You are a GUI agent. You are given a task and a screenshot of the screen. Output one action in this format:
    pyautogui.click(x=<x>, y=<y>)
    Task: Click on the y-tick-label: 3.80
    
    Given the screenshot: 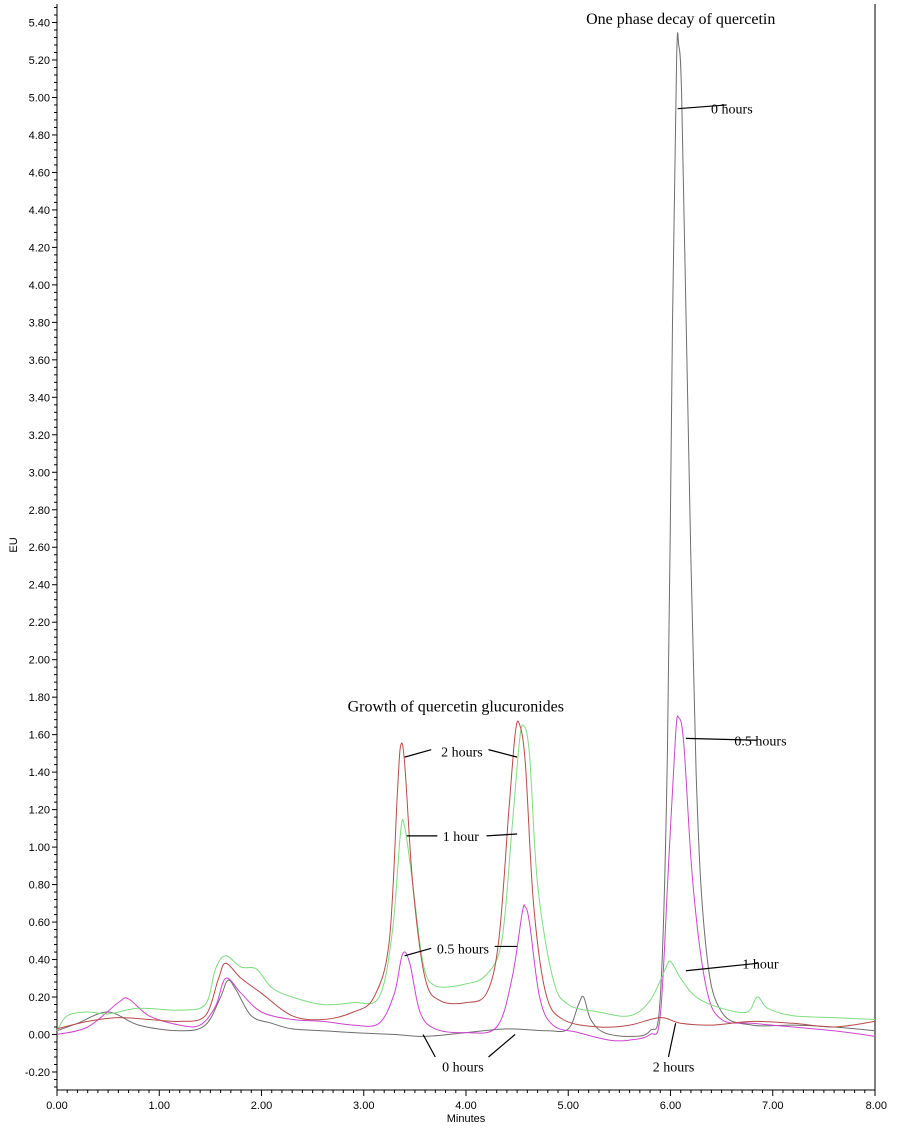 What is the action you would take?
    pyautogui.click(x=39, y=323)
    